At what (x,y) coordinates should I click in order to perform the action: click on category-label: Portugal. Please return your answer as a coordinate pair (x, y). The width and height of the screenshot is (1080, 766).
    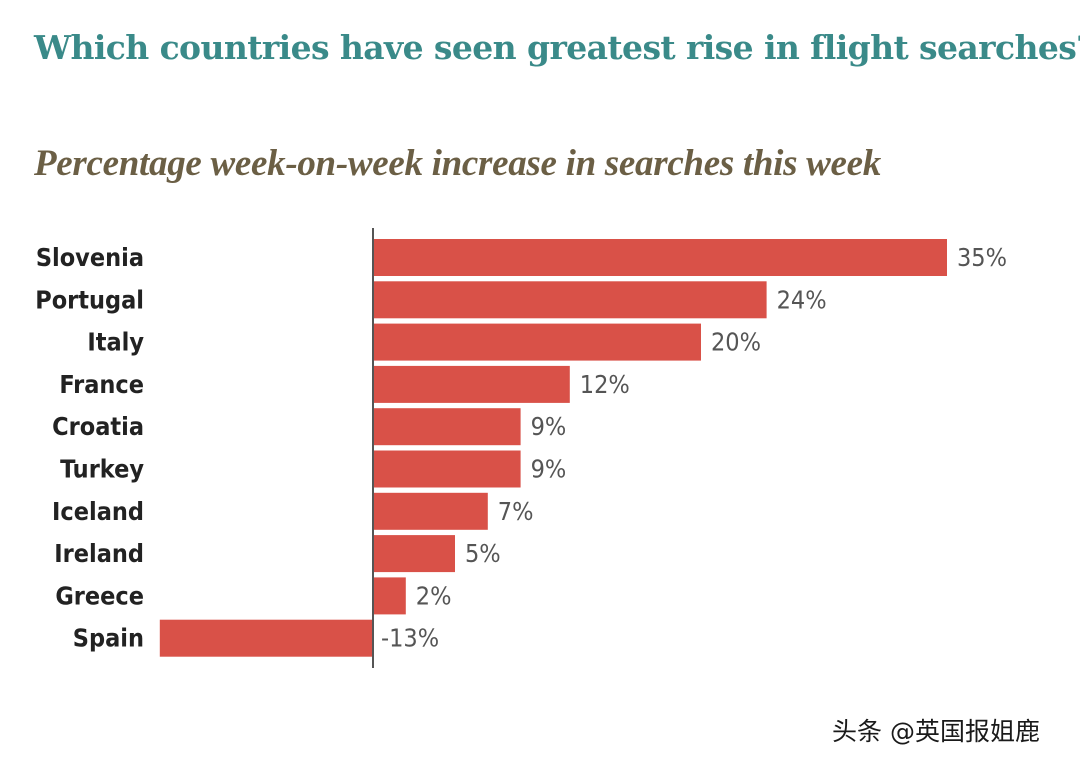
    Looking at the image, I should click on (89, 299).